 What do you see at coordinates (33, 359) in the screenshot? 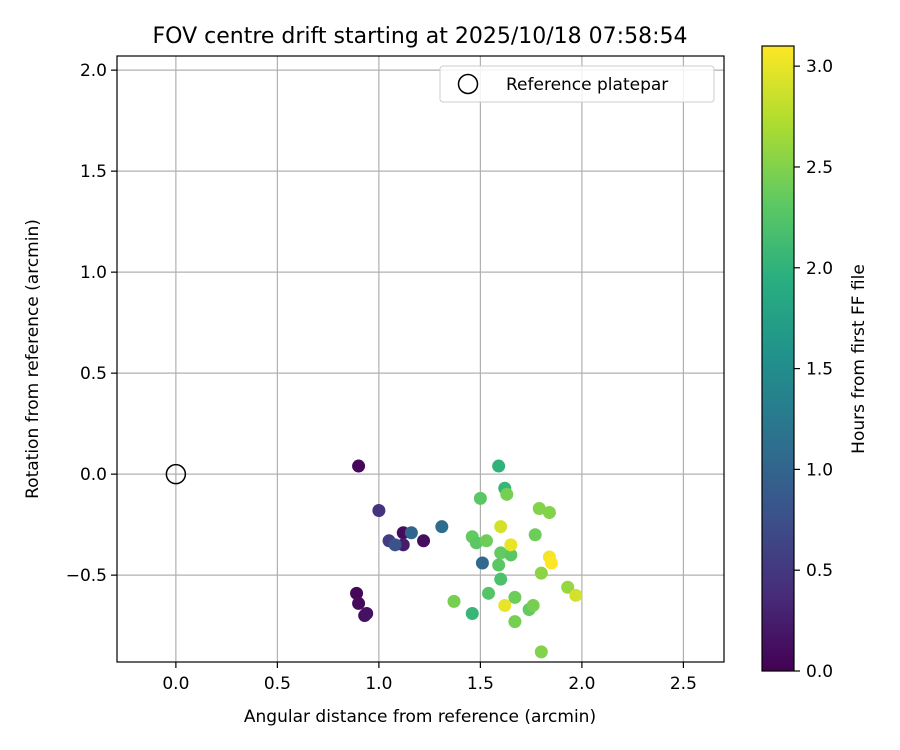
I see `y-axis-label: Rotation from reference (arcmin)` at bounding box center [33, 359].